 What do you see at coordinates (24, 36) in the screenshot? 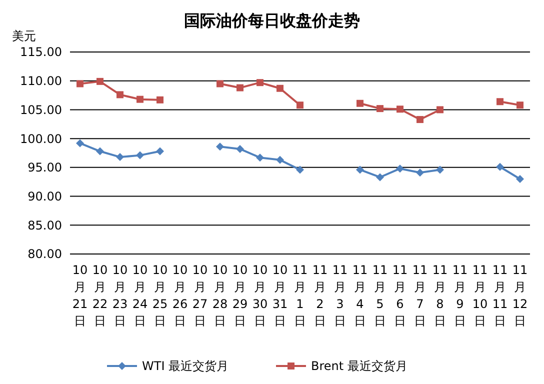
I see `y-axis-title: 美元` at bounding box center [24, 36].